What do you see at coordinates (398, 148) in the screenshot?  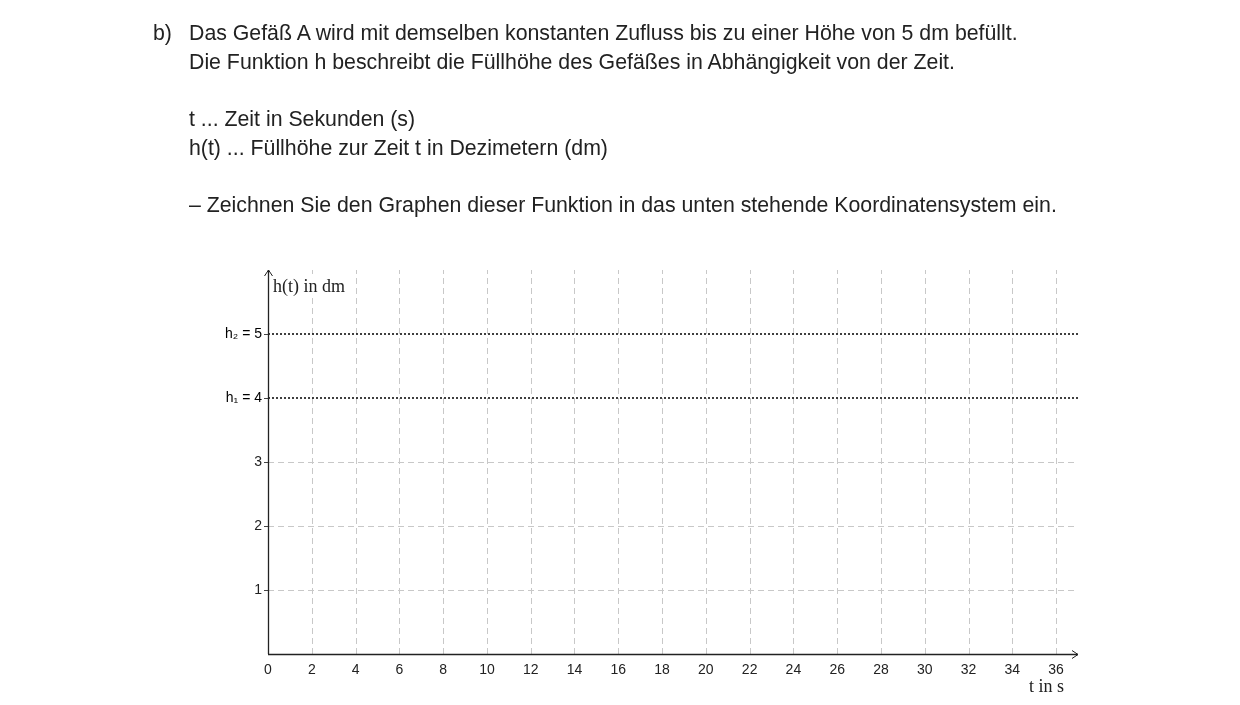 I see `text: h(t) ... Füllhöhe zur Zeit t in Dezimetern (dm)` at bounding box center [398, 148].